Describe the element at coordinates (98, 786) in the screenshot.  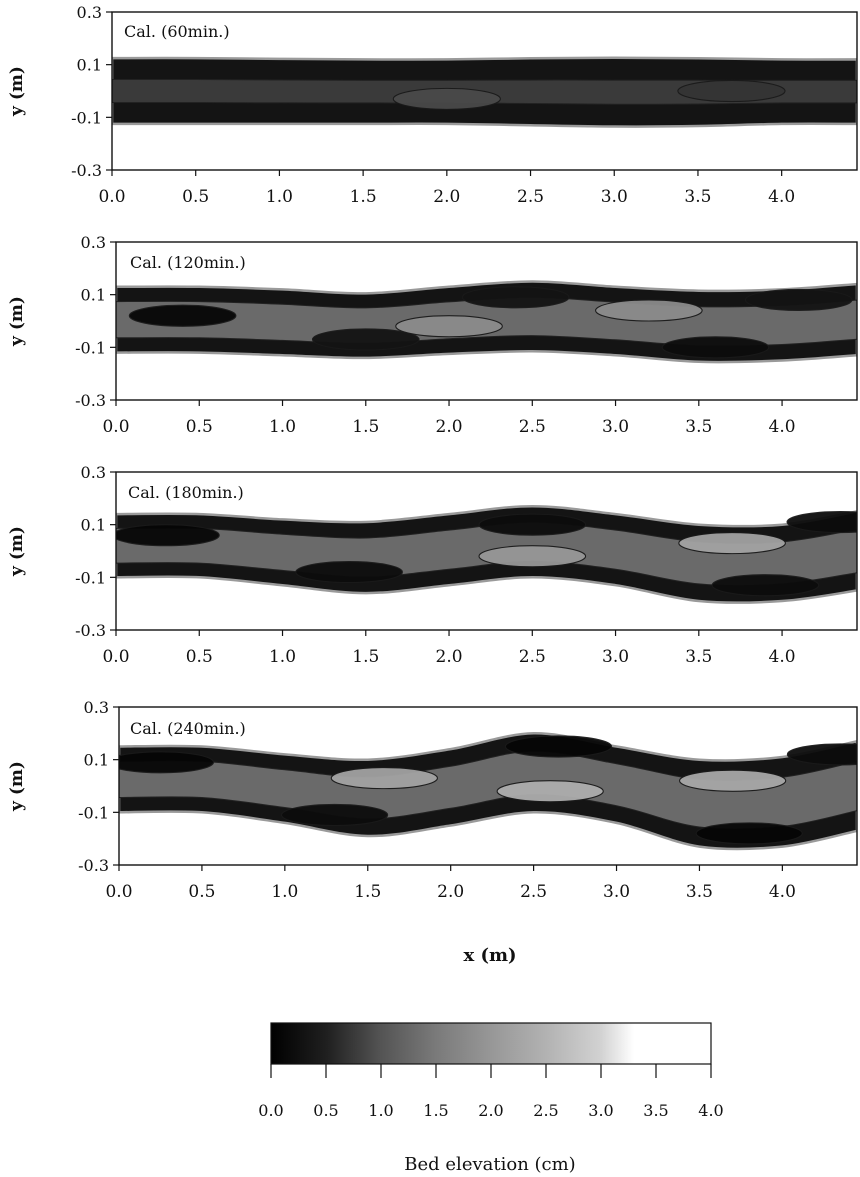
I see `y-ticks-240min: 0.3 0.1 -0.1 -0.3` at that location.